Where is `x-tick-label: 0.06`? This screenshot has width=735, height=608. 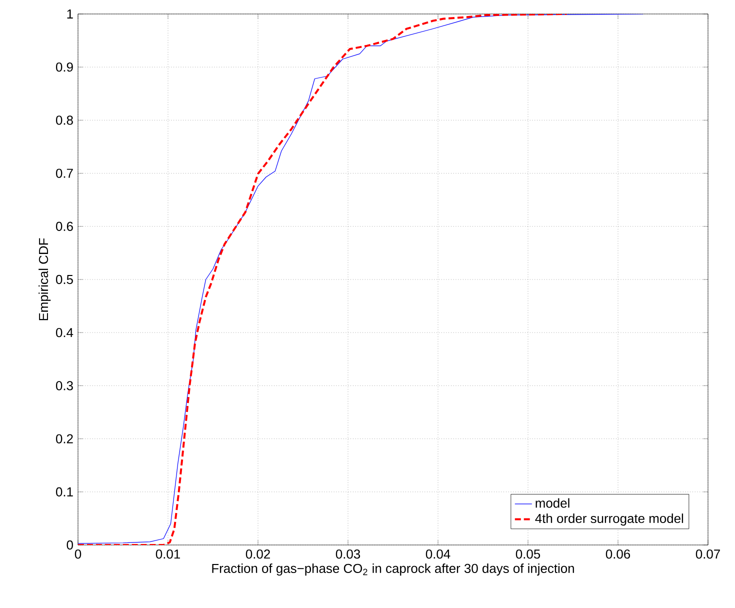
x-tick-label: 0.06 is located at coordinates (618, 554).